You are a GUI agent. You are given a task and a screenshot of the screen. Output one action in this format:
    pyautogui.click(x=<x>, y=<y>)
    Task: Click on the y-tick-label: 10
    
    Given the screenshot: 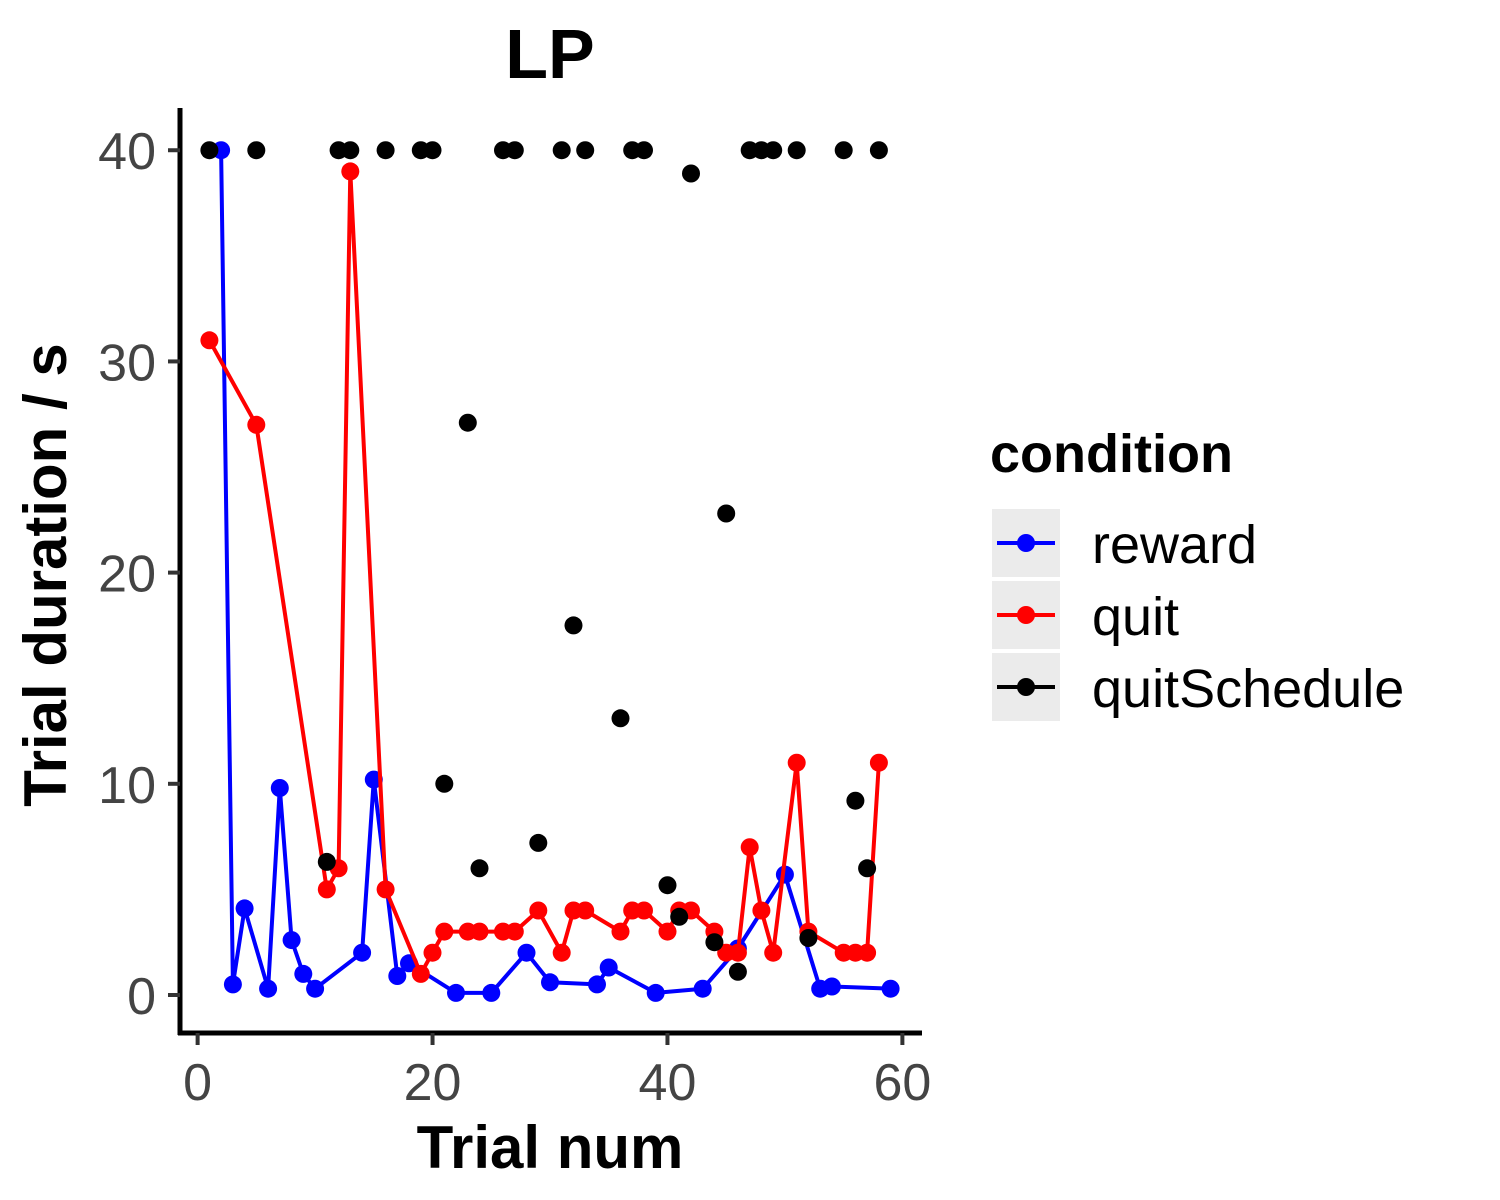 What is the action you would take?
    pyautogui.click(x=127, y=786)
    